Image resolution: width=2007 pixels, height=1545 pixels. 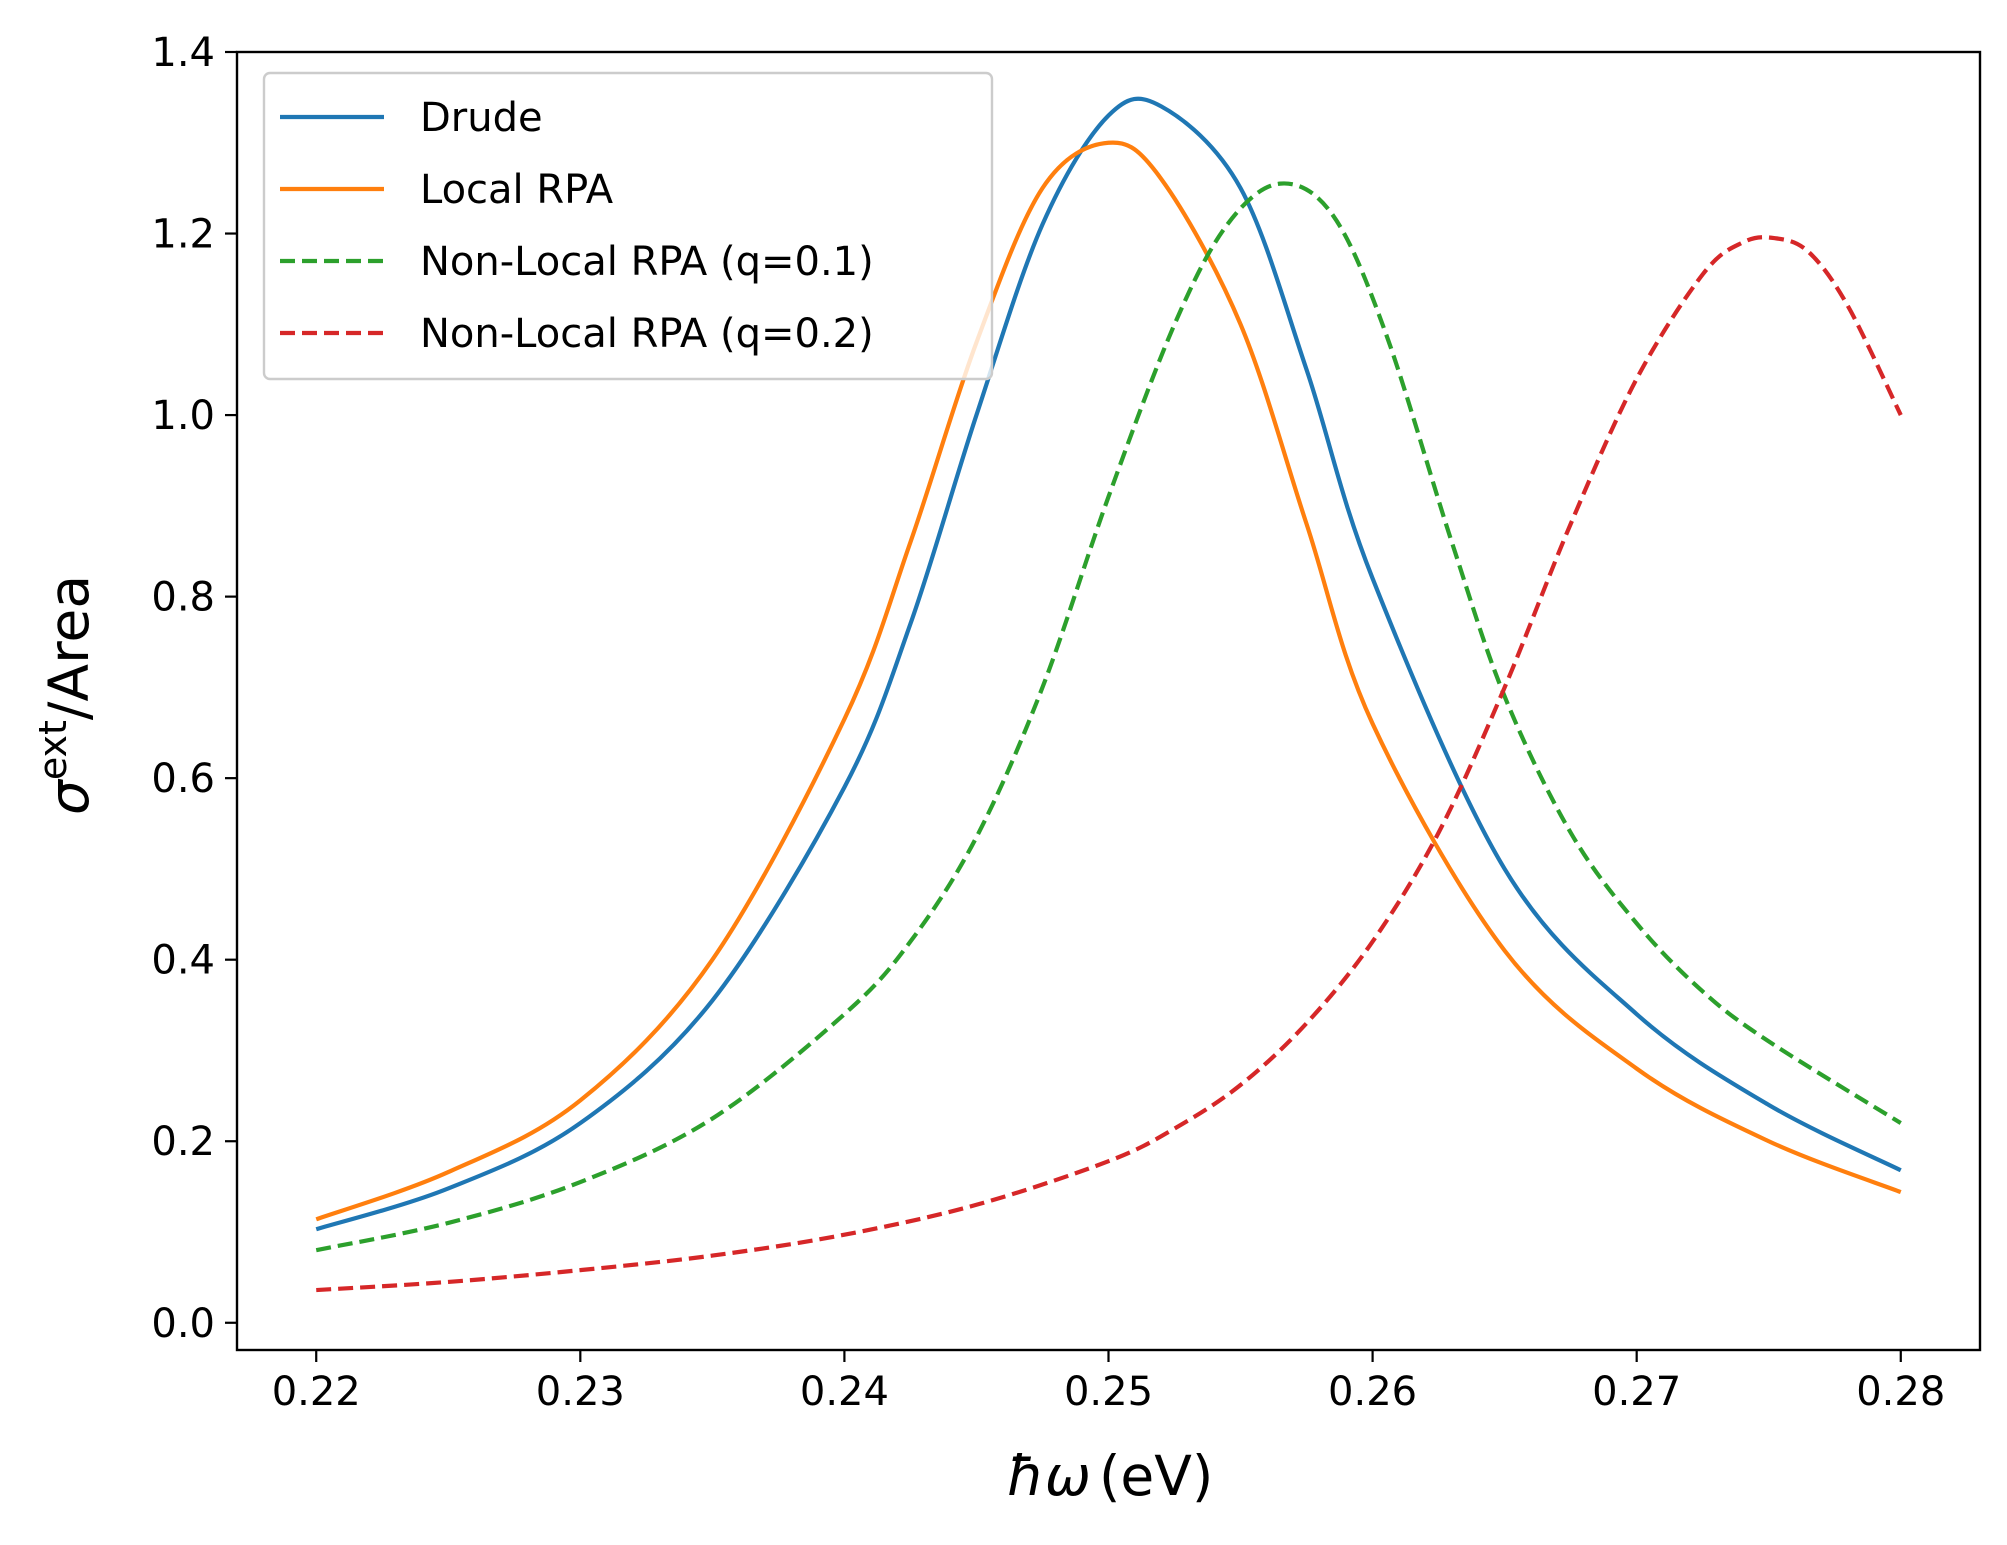 I want to click on x-tick-label: 0.27, so click(x=1636, y=1392).